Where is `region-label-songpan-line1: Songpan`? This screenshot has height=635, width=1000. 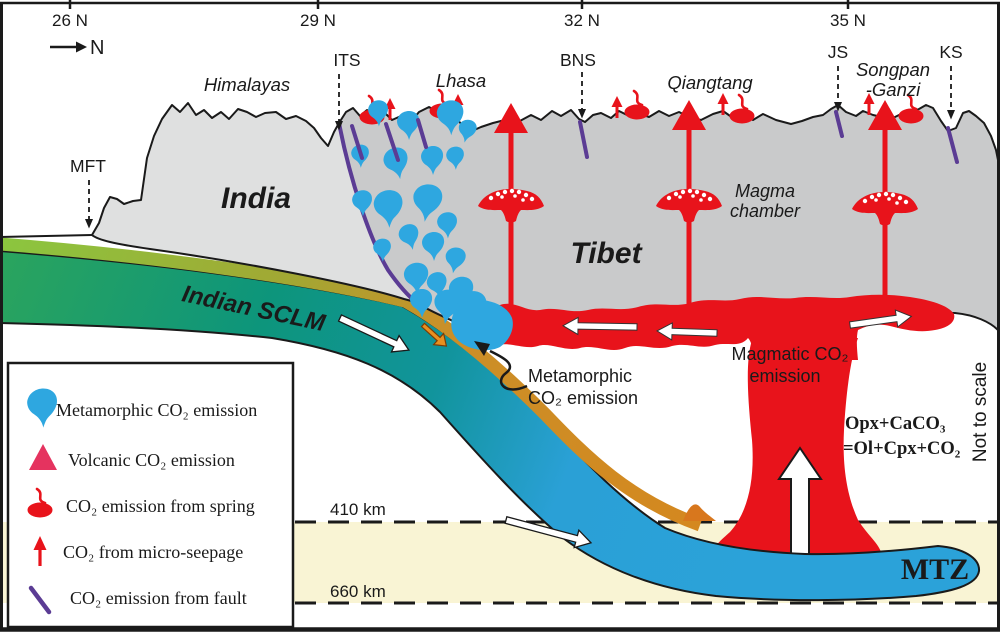 region-label-songpan-line1: Songpan is located at coordinates (893, 69).